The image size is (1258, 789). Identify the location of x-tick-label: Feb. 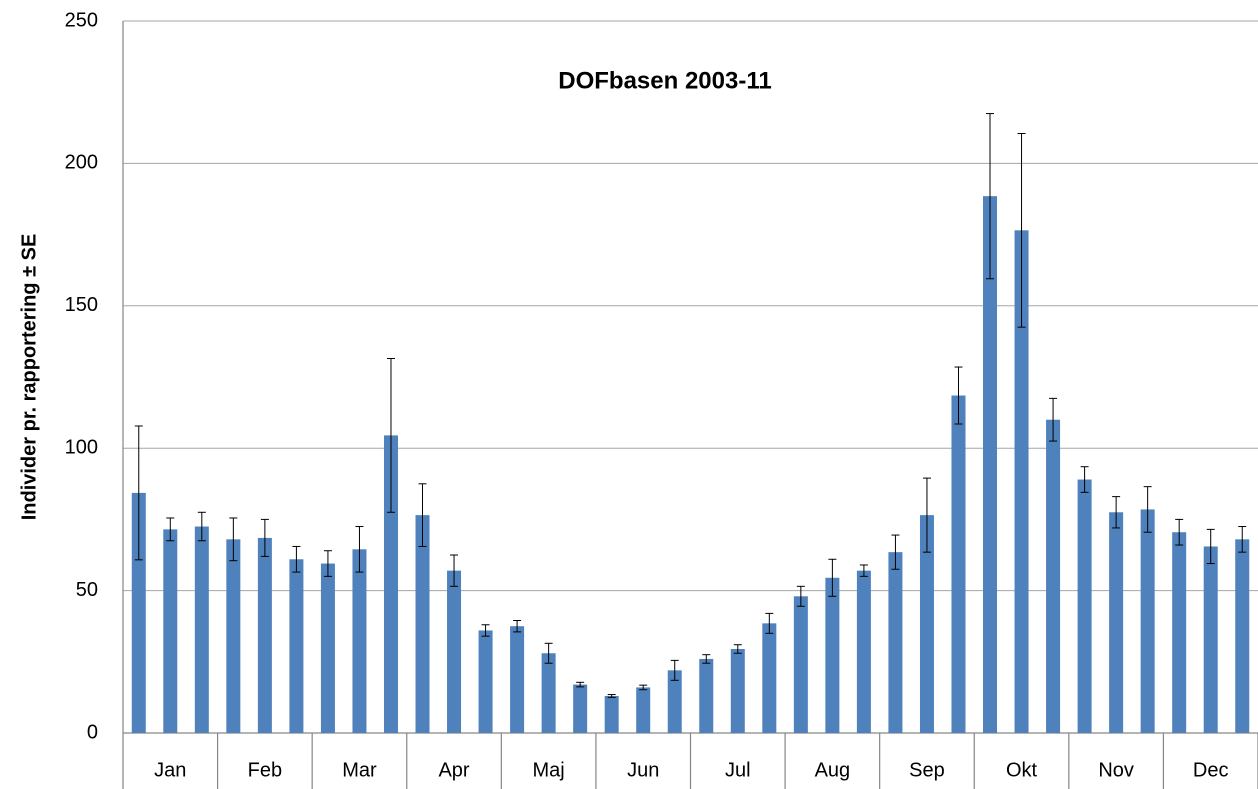
(265, 770).